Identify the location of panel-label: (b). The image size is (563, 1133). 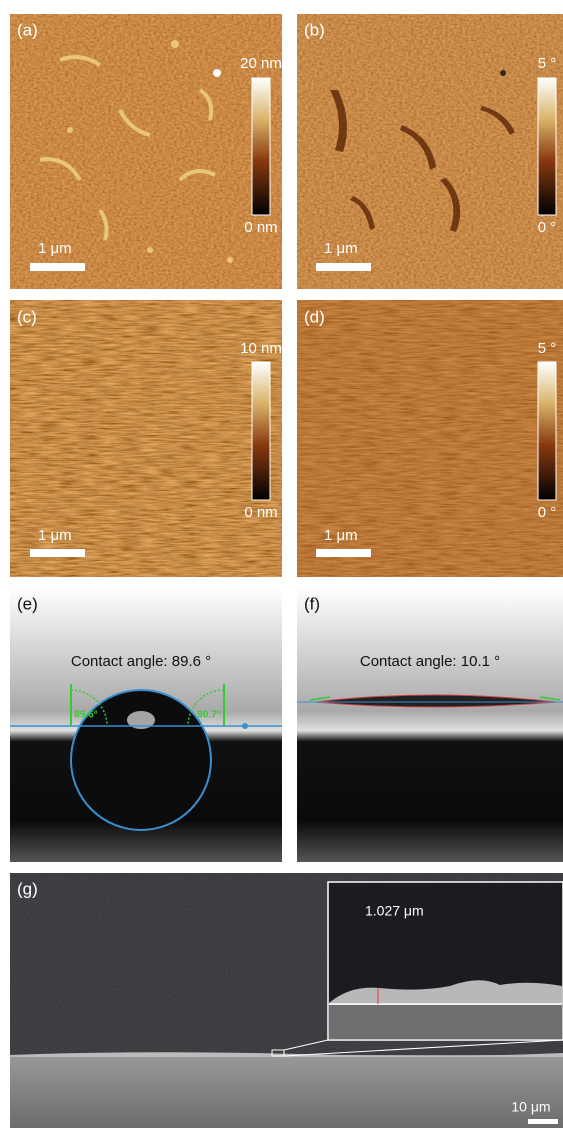
(314, 29).